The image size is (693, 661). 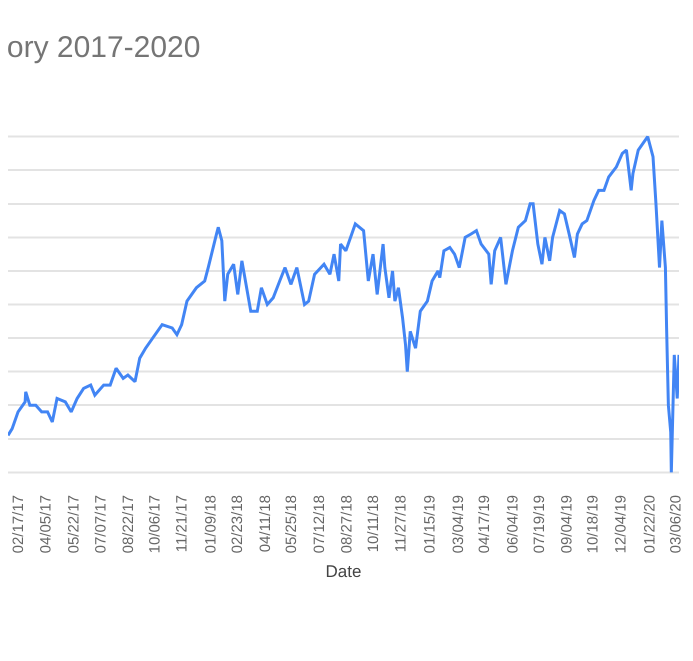 I want to click on x-tick-label: 04/11/18, so click(x=265, y=523).